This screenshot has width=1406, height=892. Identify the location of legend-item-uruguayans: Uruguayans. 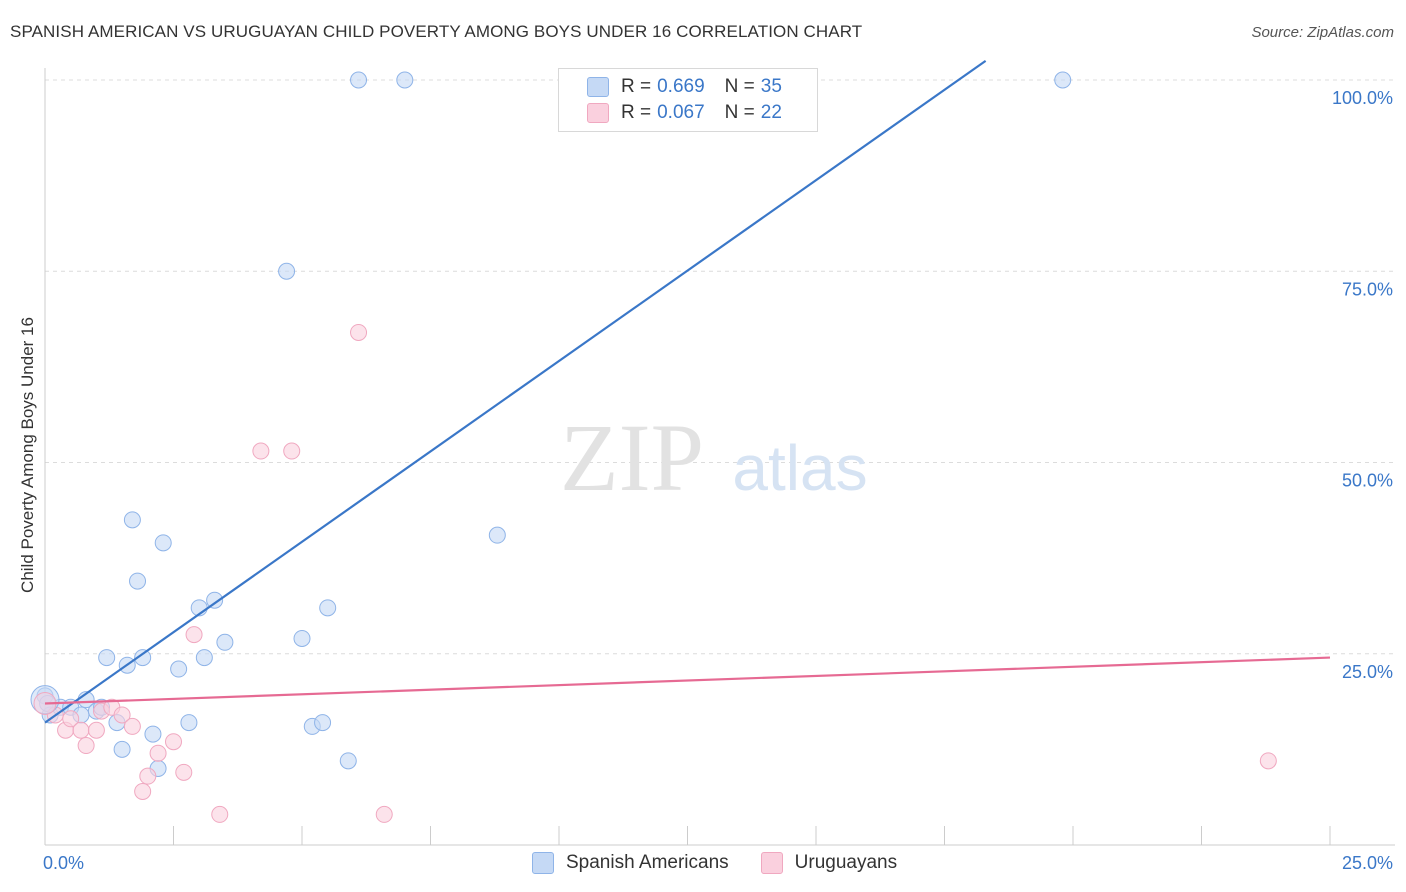
(829, 863).